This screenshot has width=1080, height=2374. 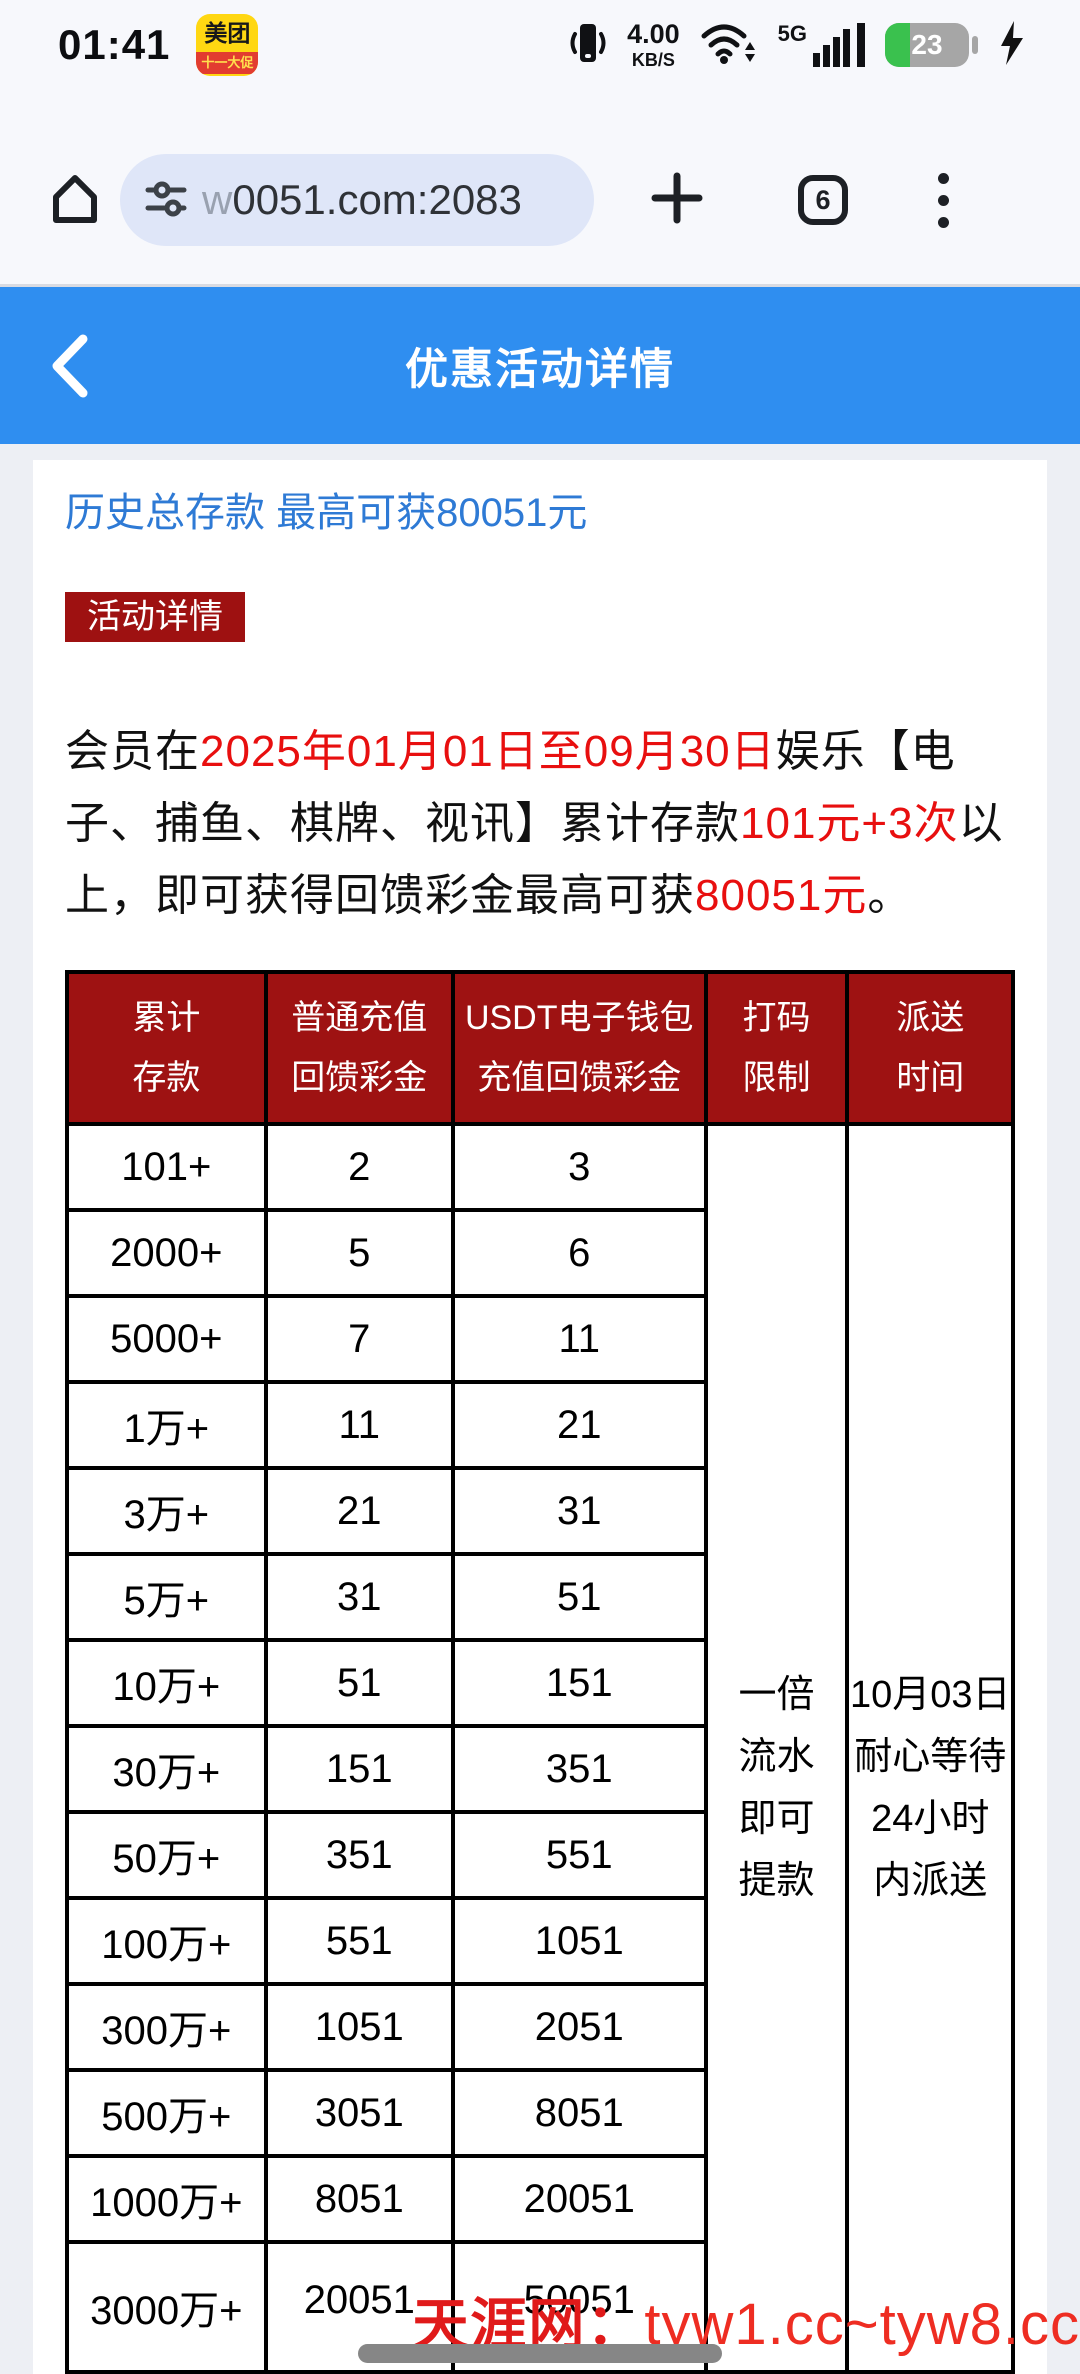 What do you see at coordinates (166, 1855) in the screenshot?
I see `table-cell: 50万+` at bounding box center [166, 1855].